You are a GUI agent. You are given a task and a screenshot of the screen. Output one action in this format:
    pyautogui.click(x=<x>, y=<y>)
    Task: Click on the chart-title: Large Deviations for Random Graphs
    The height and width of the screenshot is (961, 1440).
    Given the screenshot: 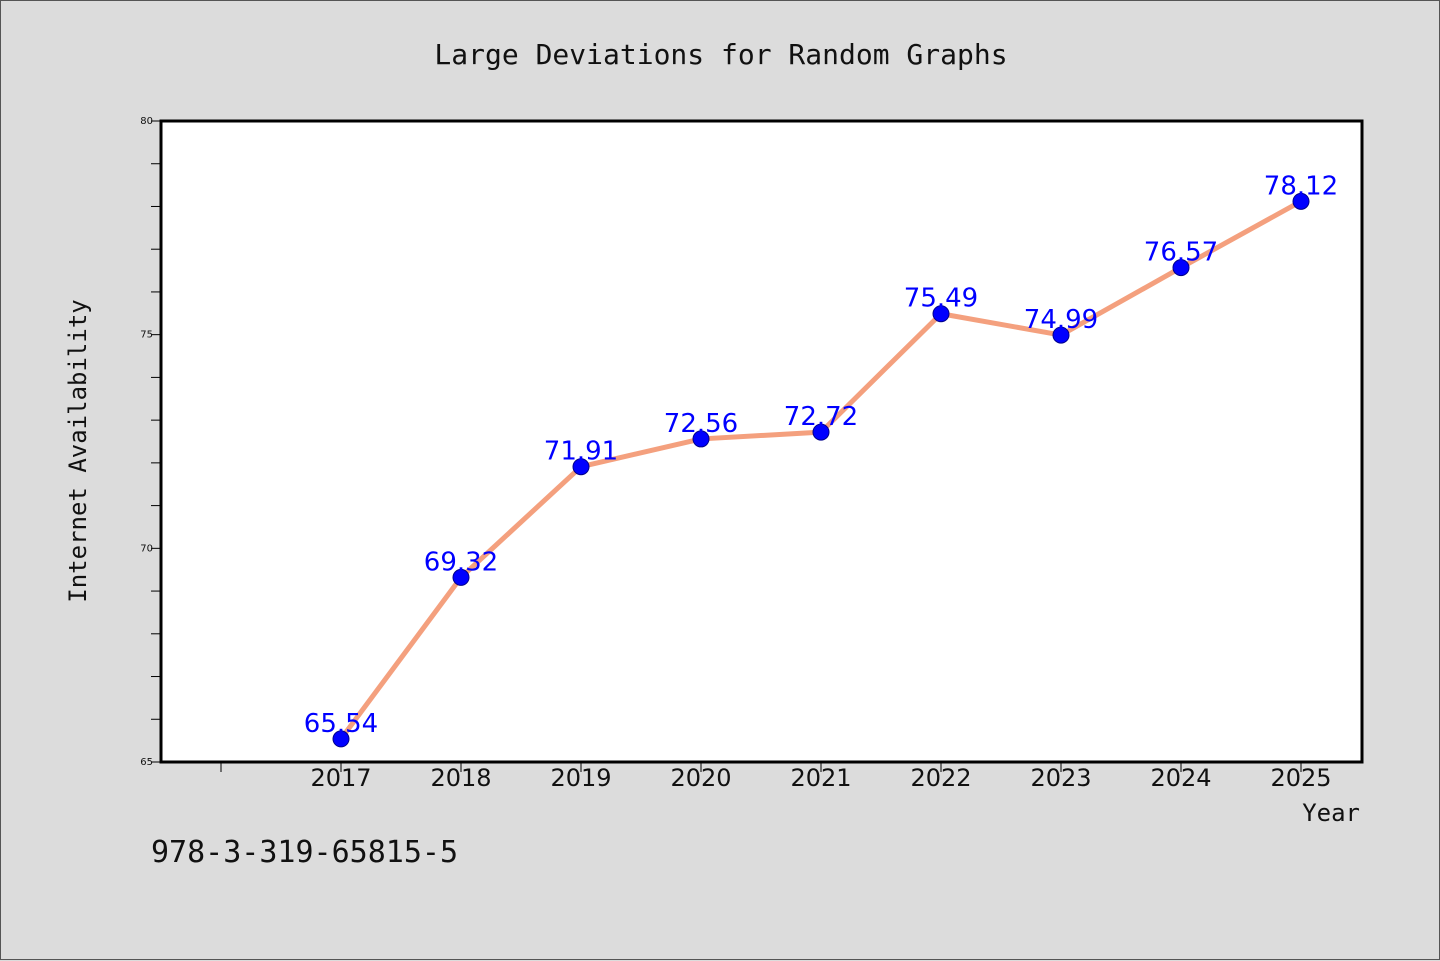 What is the action you would take?
    pyautogui.click(x=720, y=54)
    